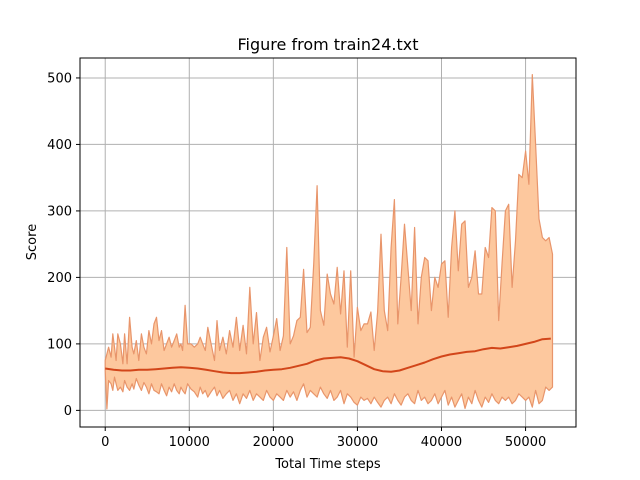 The width and height of the screenshot is (640, 480). I want to click on x-tick-label: 30000, so click(357, 442).